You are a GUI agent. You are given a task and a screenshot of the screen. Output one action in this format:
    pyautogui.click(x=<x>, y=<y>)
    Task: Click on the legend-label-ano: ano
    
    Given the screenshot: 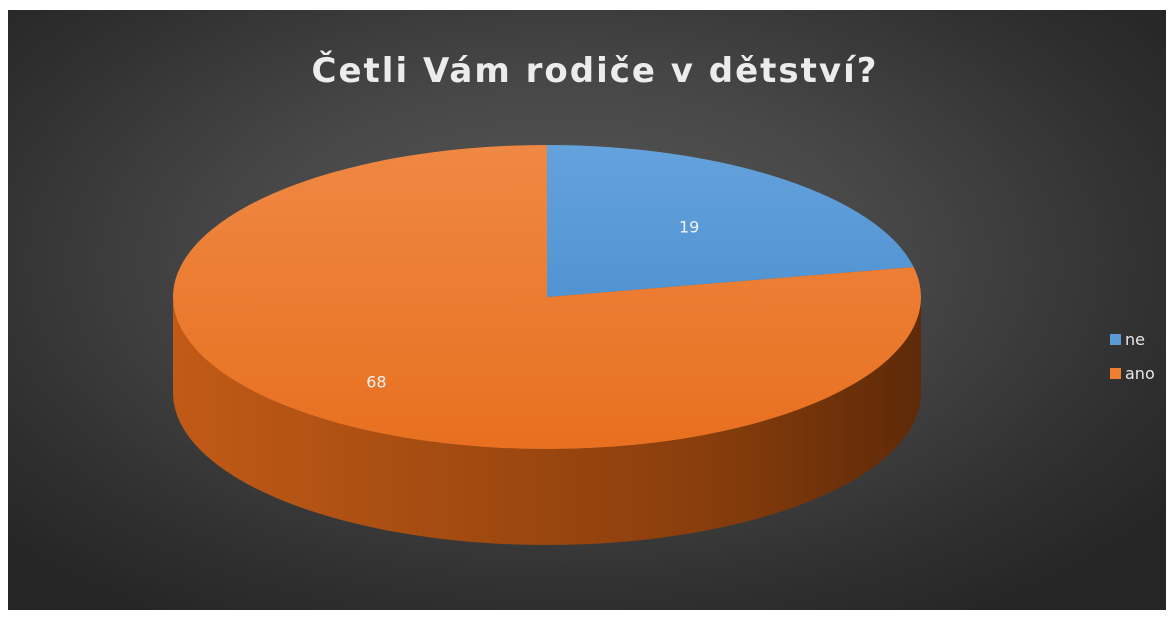 What is the action you would take?
    pyautogui.click(x=1140, y=373)
    